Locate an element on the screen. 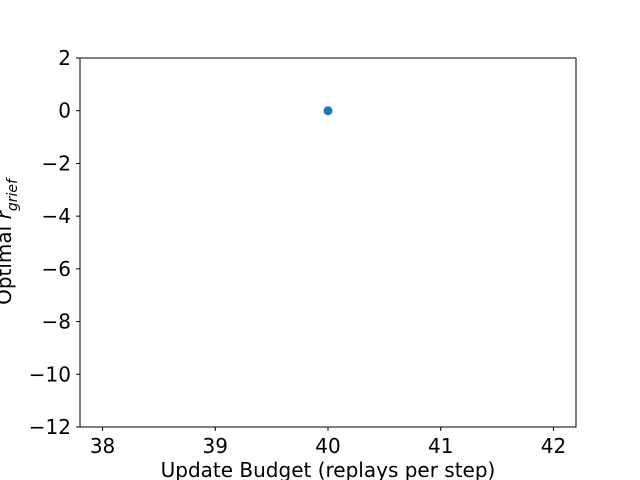  x-tick-label: 39 is located at coordinates (215, 446).